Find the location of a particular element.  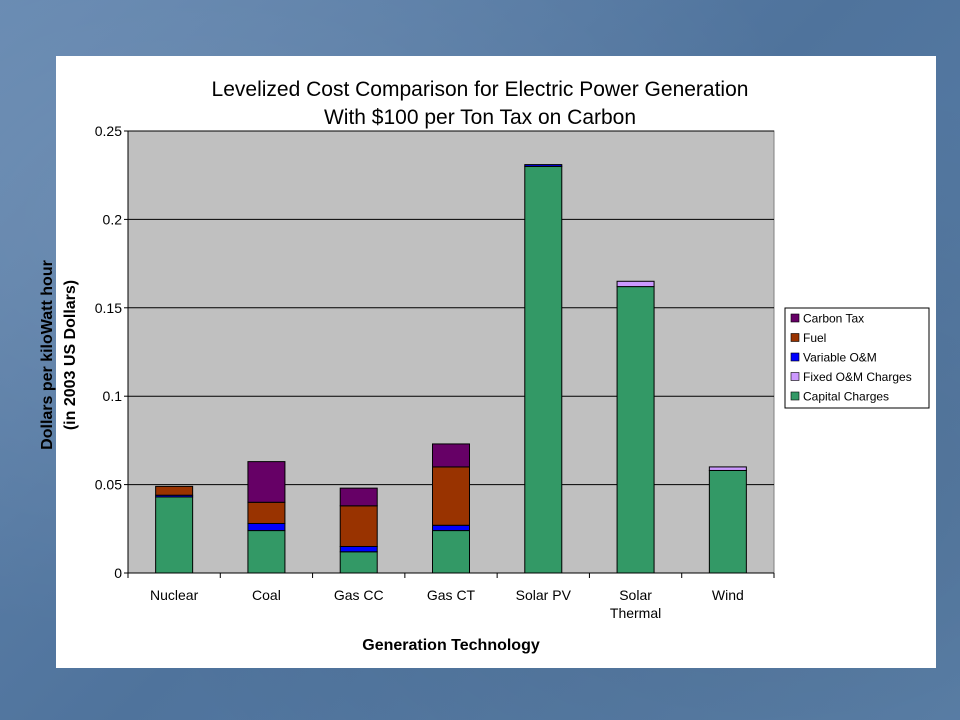

y-tick-label: 0.05 is located at coordinates (108, 485).